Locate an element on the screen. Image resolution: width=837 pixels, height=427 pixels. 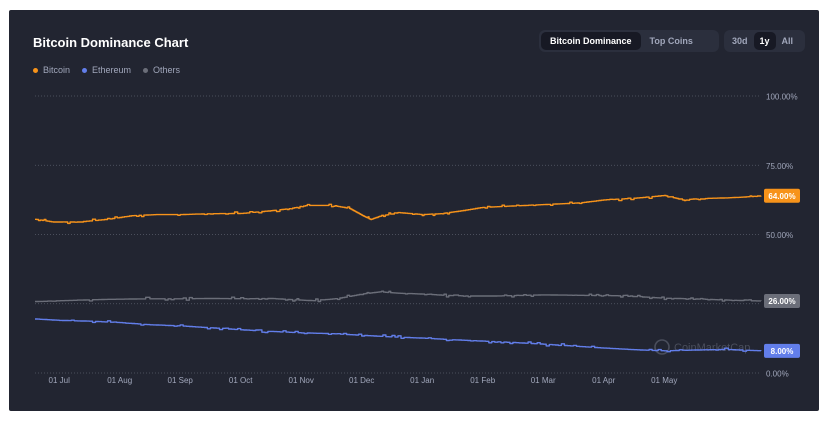
y-tick-label: 0.00% is located at coordinates (777, 374).